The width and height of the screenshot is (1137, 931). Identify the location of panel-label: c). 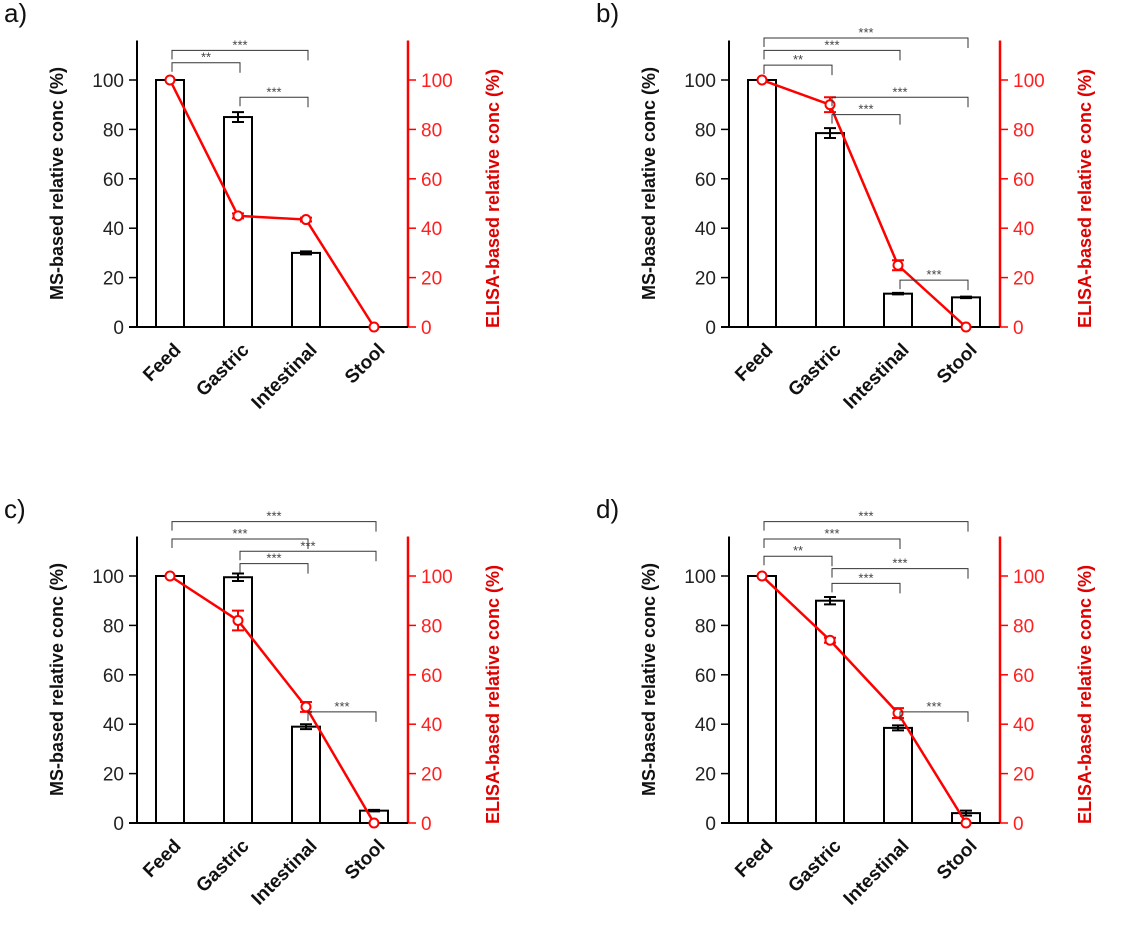
(15, 509).